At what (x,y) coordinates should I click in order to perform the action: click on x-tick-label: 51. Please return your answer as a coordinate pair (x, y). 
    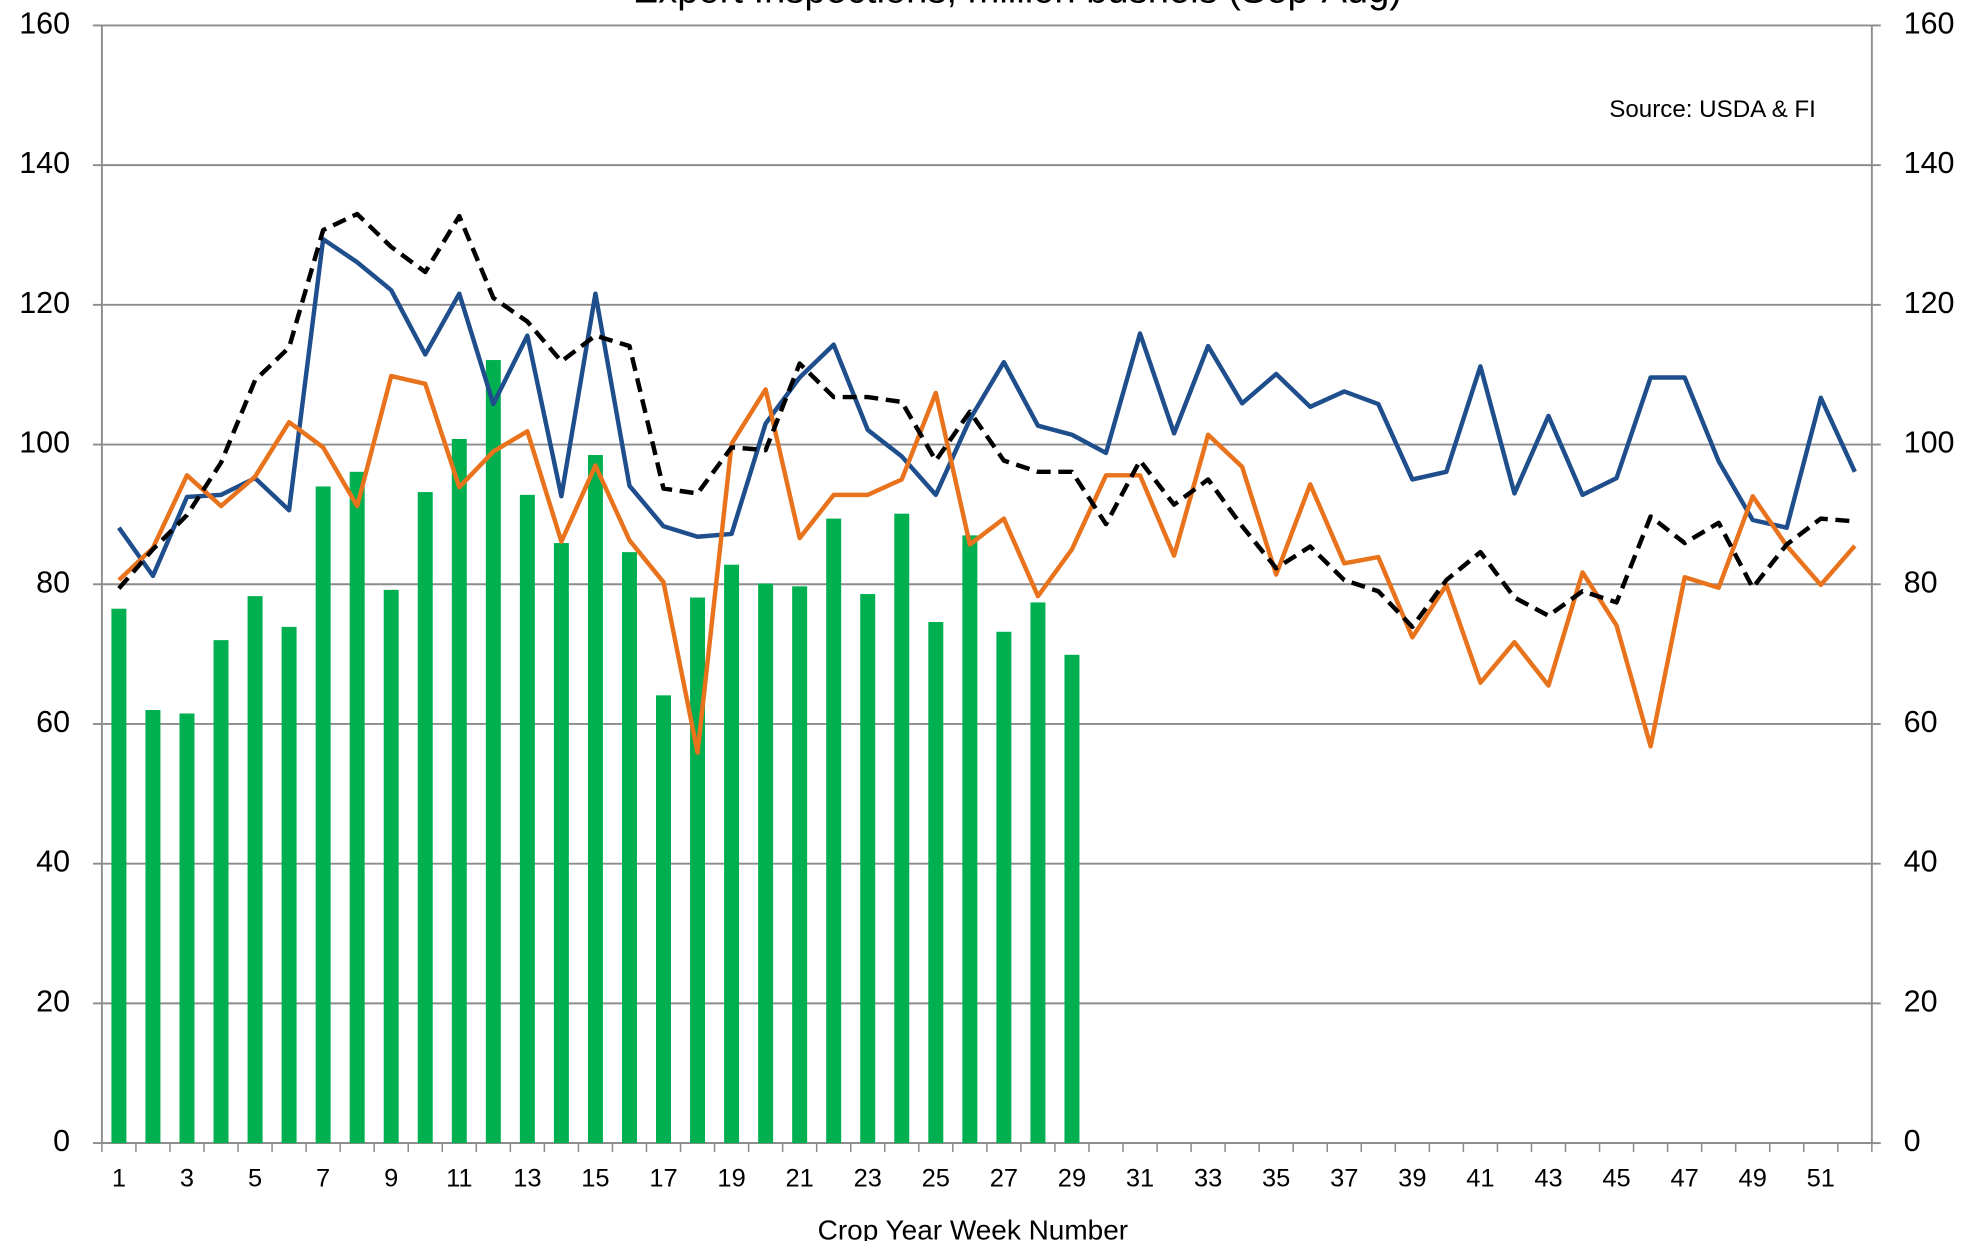
    Looking at the image, I should click on (1821, 1179).